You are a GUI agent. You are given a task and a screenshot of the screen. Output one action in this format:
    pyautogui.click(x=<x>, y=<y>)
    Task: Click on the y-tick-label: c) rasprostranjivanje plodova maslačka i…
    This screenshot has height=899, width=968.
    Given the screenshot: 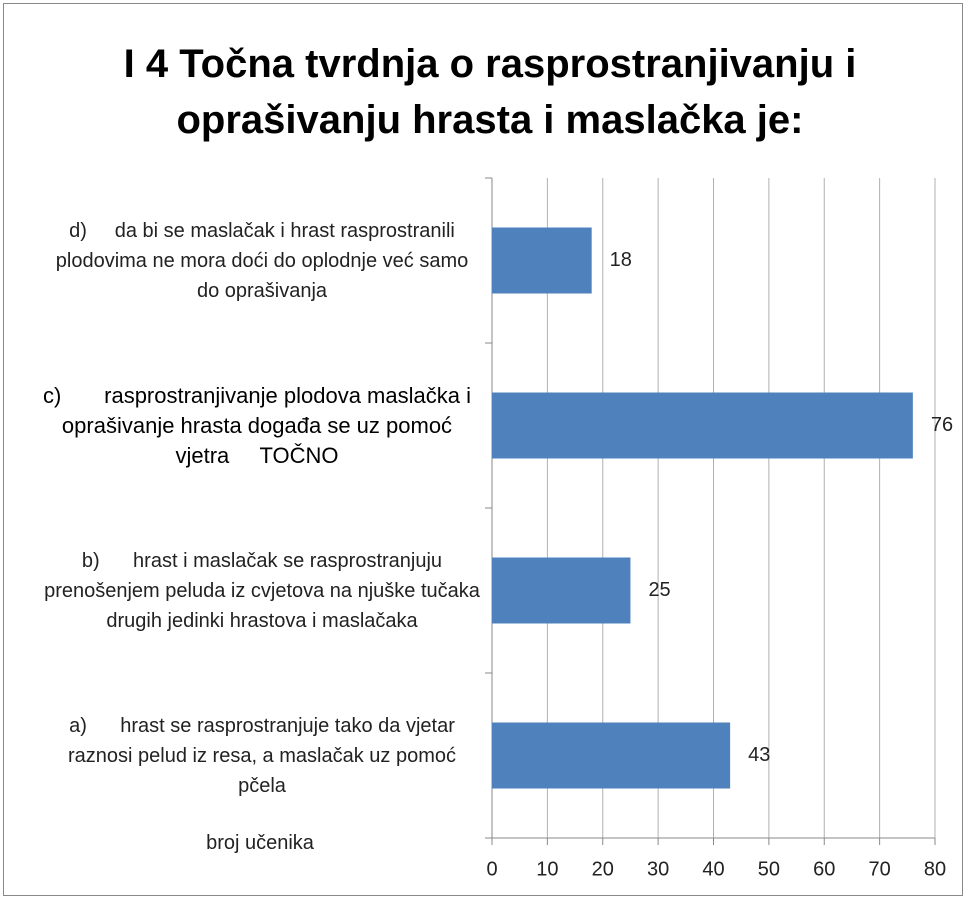 What is the action you would take?
    pyautogui.click(x=260, y=425)
    